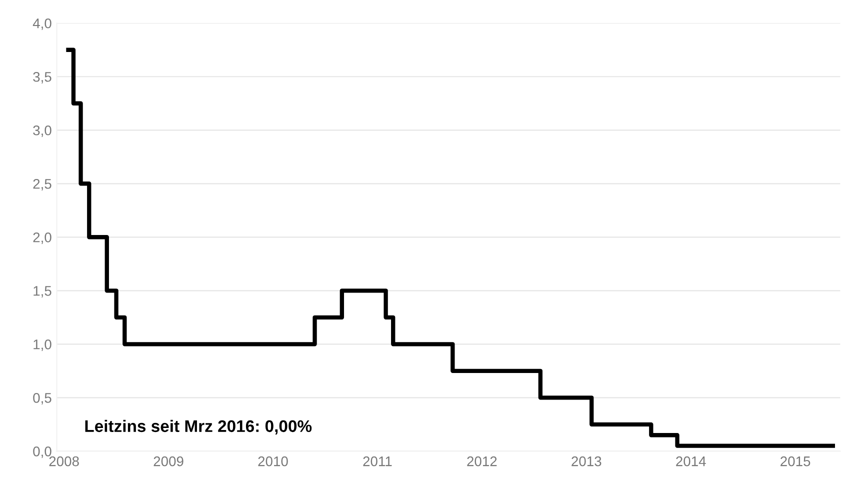  What do you see at coordinates (43, 292) in the screenshot?
I see `y-tick-label: 1,5` at bounding box center [43, 292].